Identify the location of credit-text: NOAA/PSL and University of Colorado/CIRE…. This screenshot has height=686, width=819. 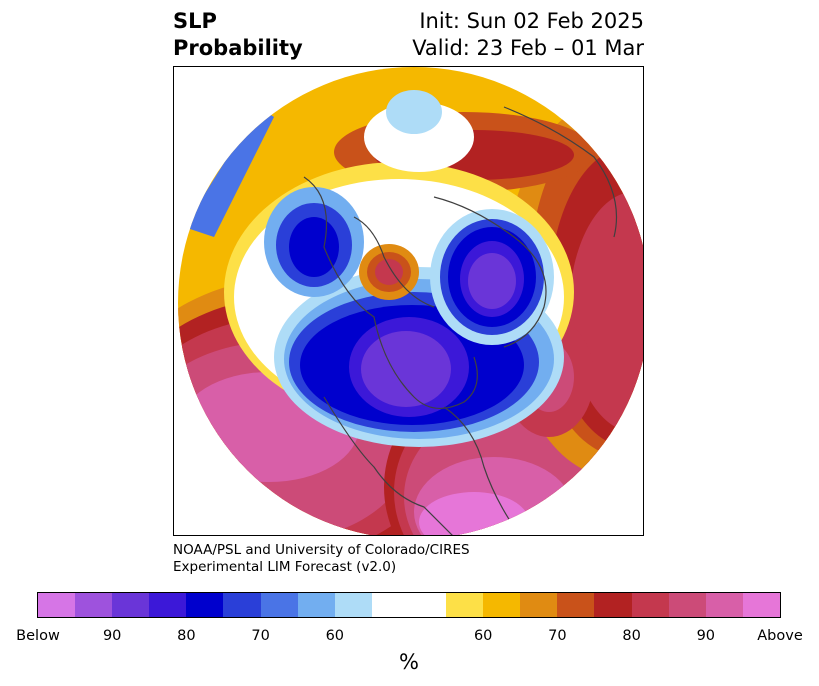
(321, 559).